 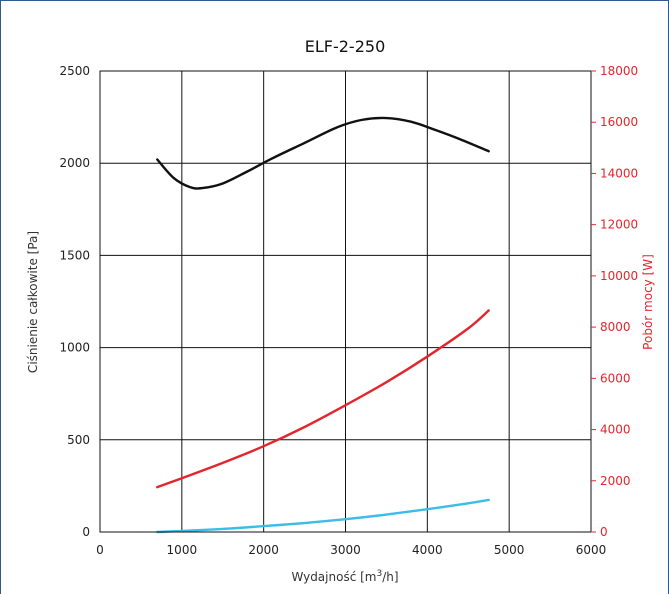 What do you see at coordinates (619, 276) in the screenshot?
I see `y2-tick-label: 10000` at bounding box center [619, 276].